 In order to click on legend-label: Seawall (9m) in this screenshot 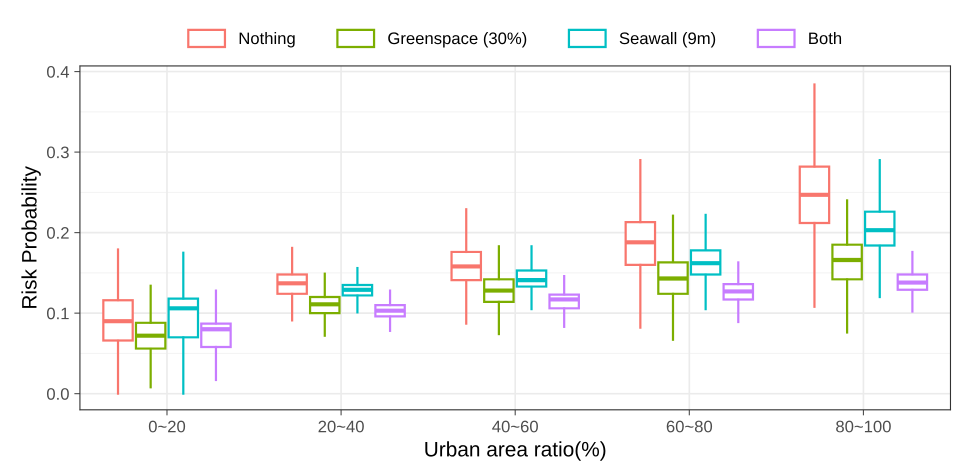, I will do `click(668, 40)`.